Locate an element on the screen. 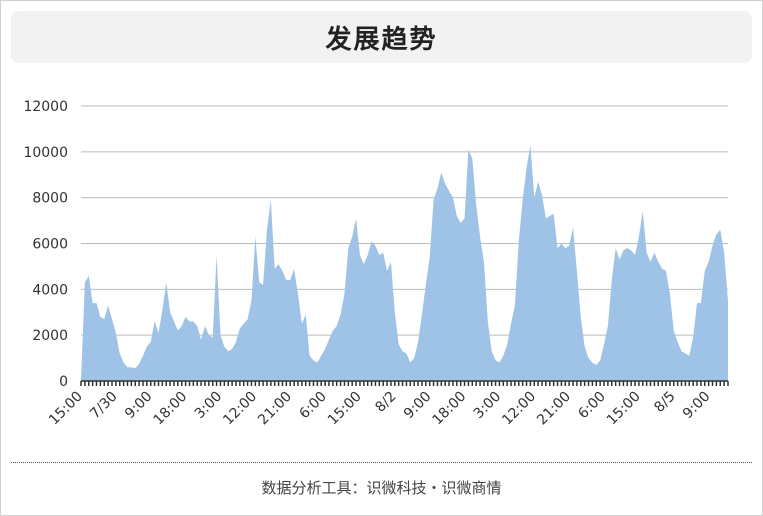 The height and width of the screenshot is (516, 763). x-tick-label: 8/2 is located at coordinates (385, 402).